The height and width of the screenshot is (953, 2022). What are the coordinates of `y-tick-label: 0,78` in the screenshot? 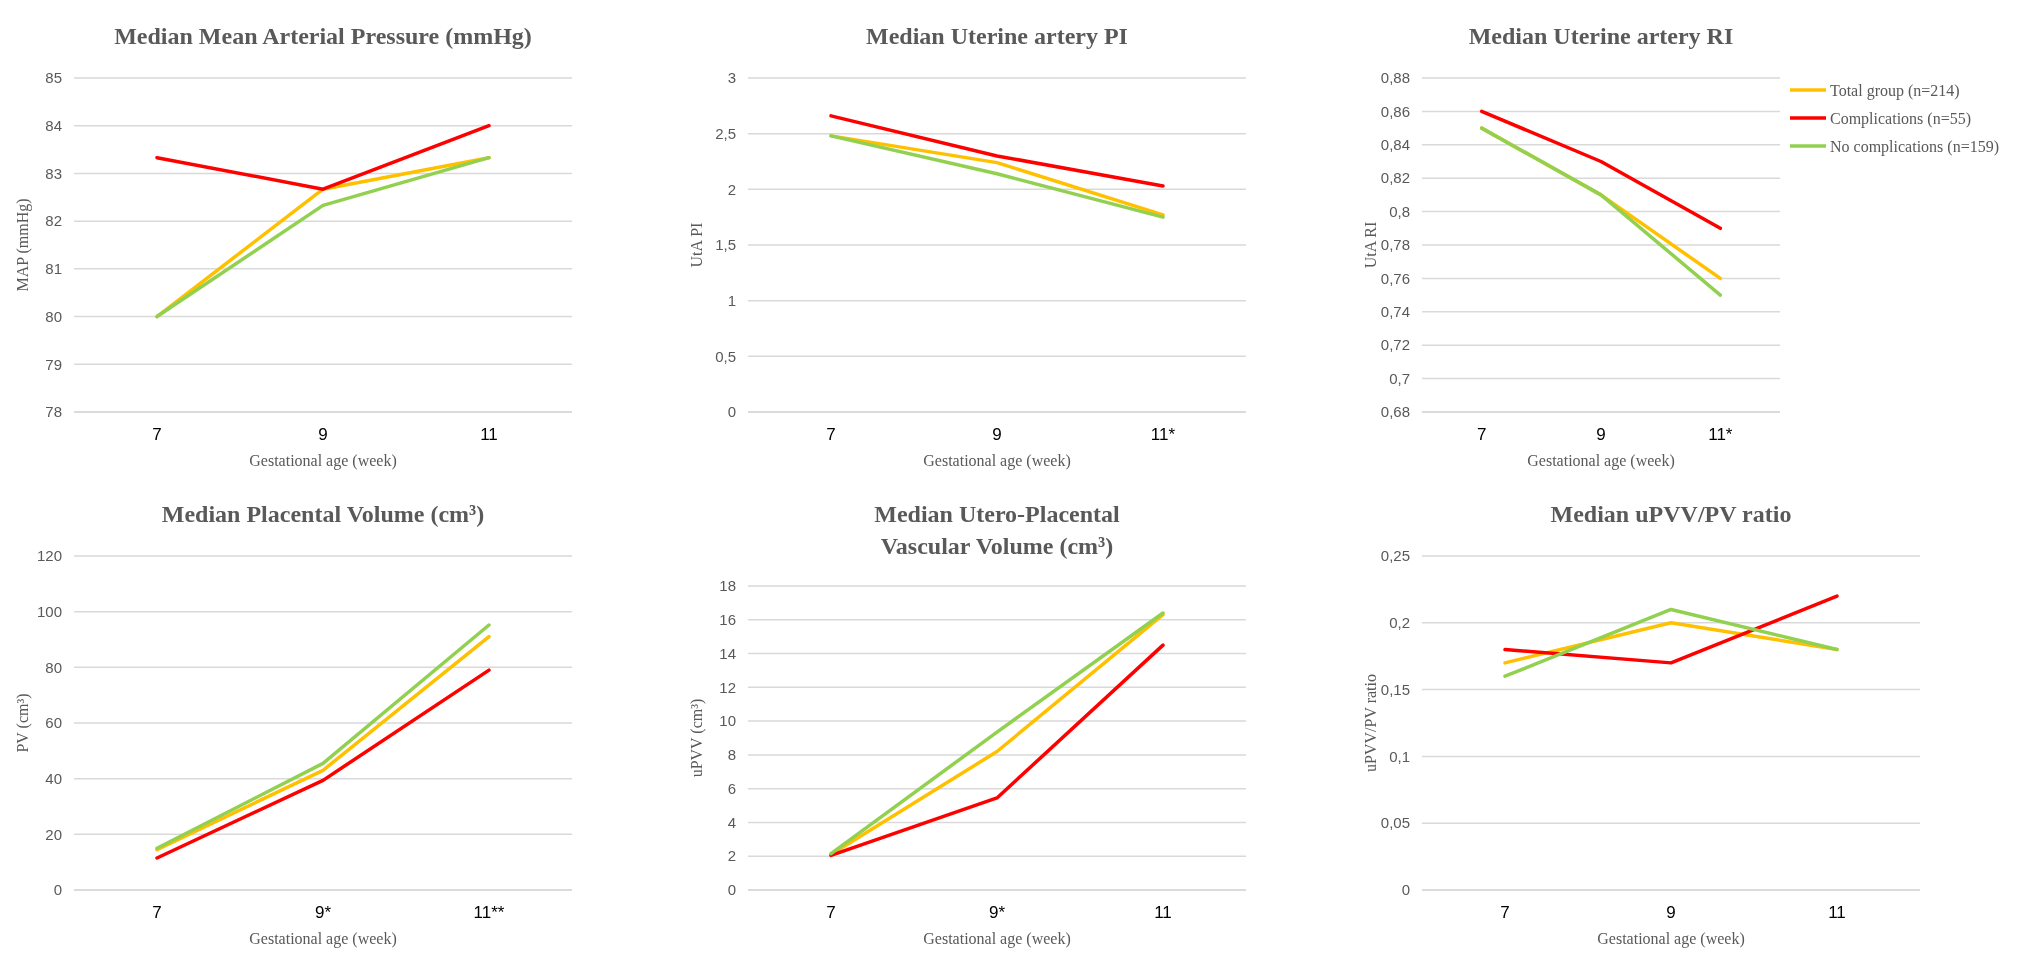 It's located at (1395, 245).